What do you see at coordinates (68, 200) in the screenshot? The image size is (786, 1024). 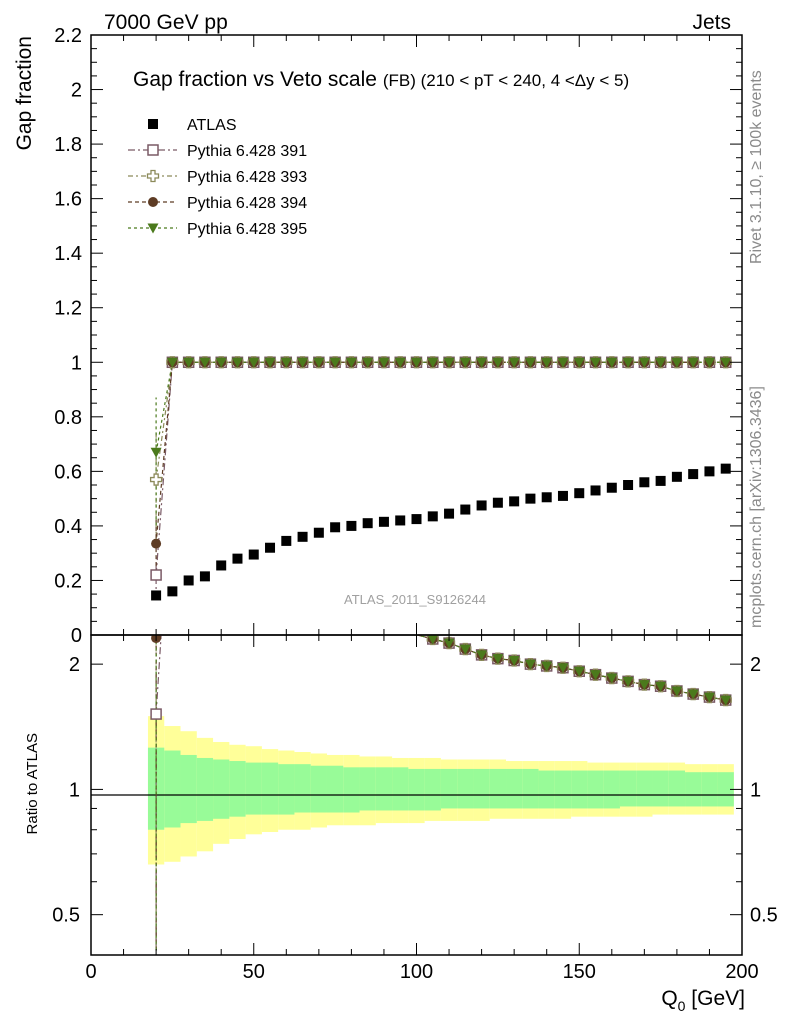 I see `y-tick-label: 1.6` at bounding box center [68, 200].